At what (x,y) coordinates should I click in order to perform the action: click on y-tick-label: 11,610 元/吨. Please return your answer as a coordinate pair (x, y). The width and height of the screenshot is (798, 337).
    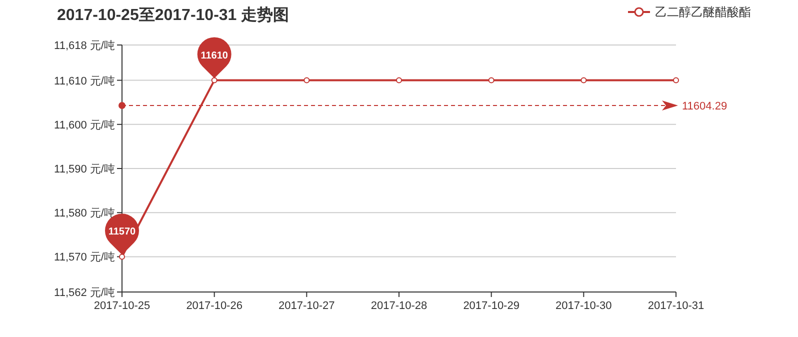
    Looking at the image, I should click on (84, 81).